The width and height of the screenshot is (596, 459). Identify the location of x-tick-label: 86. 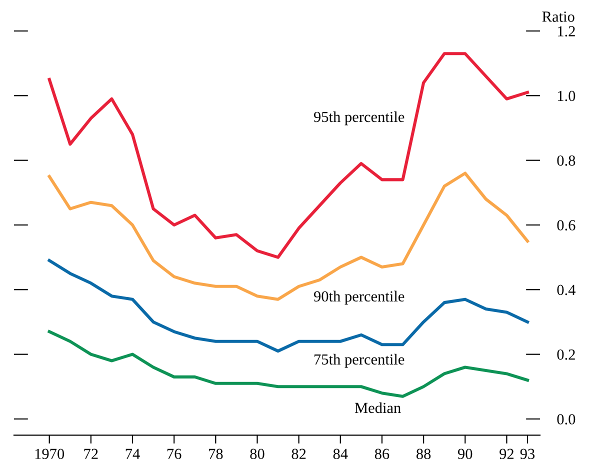
(382, 453).